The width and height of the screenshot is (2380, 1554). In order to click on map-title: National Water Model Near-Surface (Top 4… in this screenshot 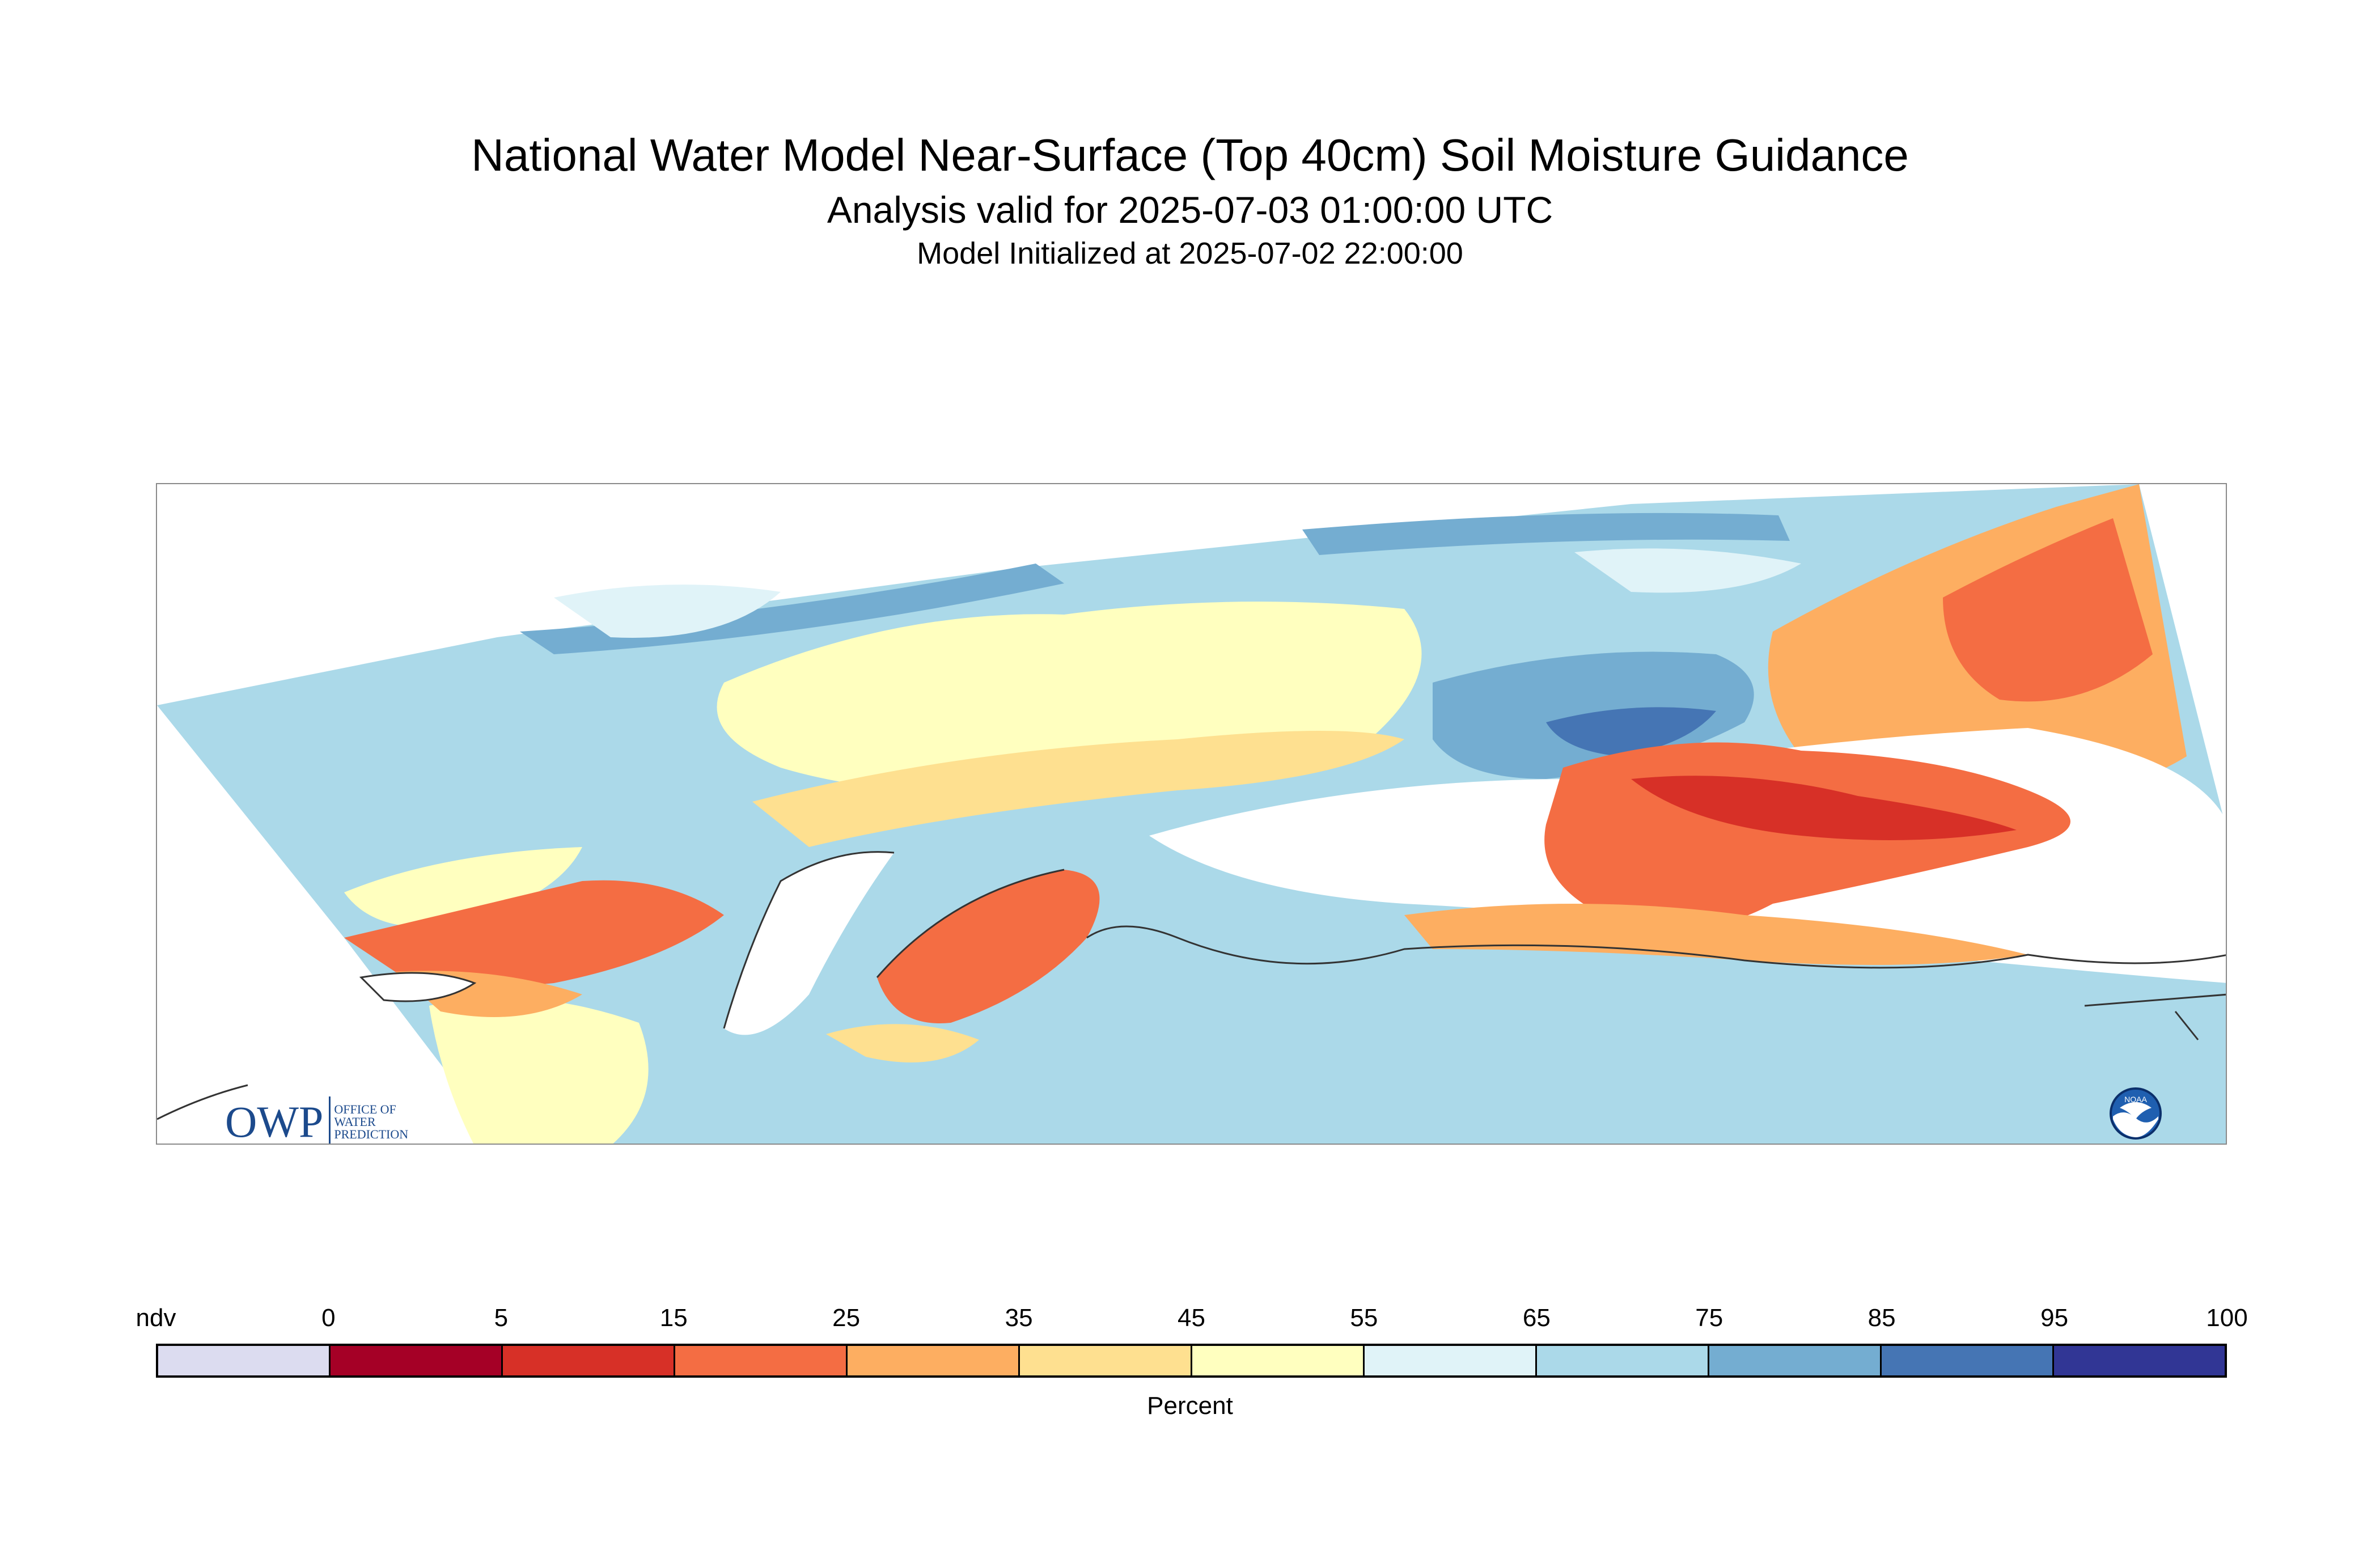, I will do `click(1190, 155)`.